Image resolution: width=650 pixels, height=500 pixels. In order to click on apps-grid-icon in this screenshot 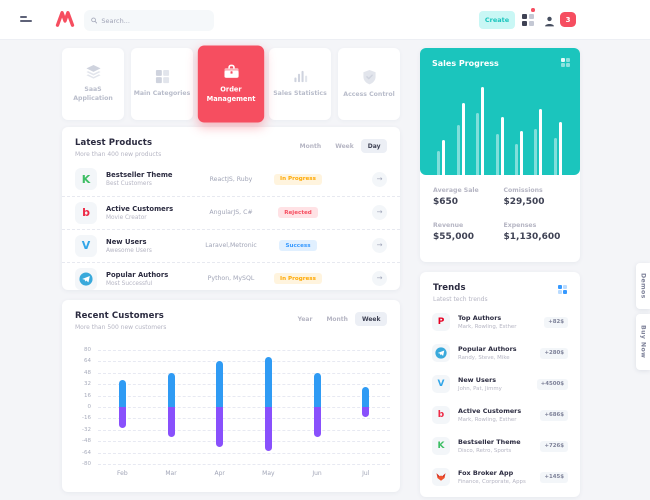, I will do `click(528, 20)`.